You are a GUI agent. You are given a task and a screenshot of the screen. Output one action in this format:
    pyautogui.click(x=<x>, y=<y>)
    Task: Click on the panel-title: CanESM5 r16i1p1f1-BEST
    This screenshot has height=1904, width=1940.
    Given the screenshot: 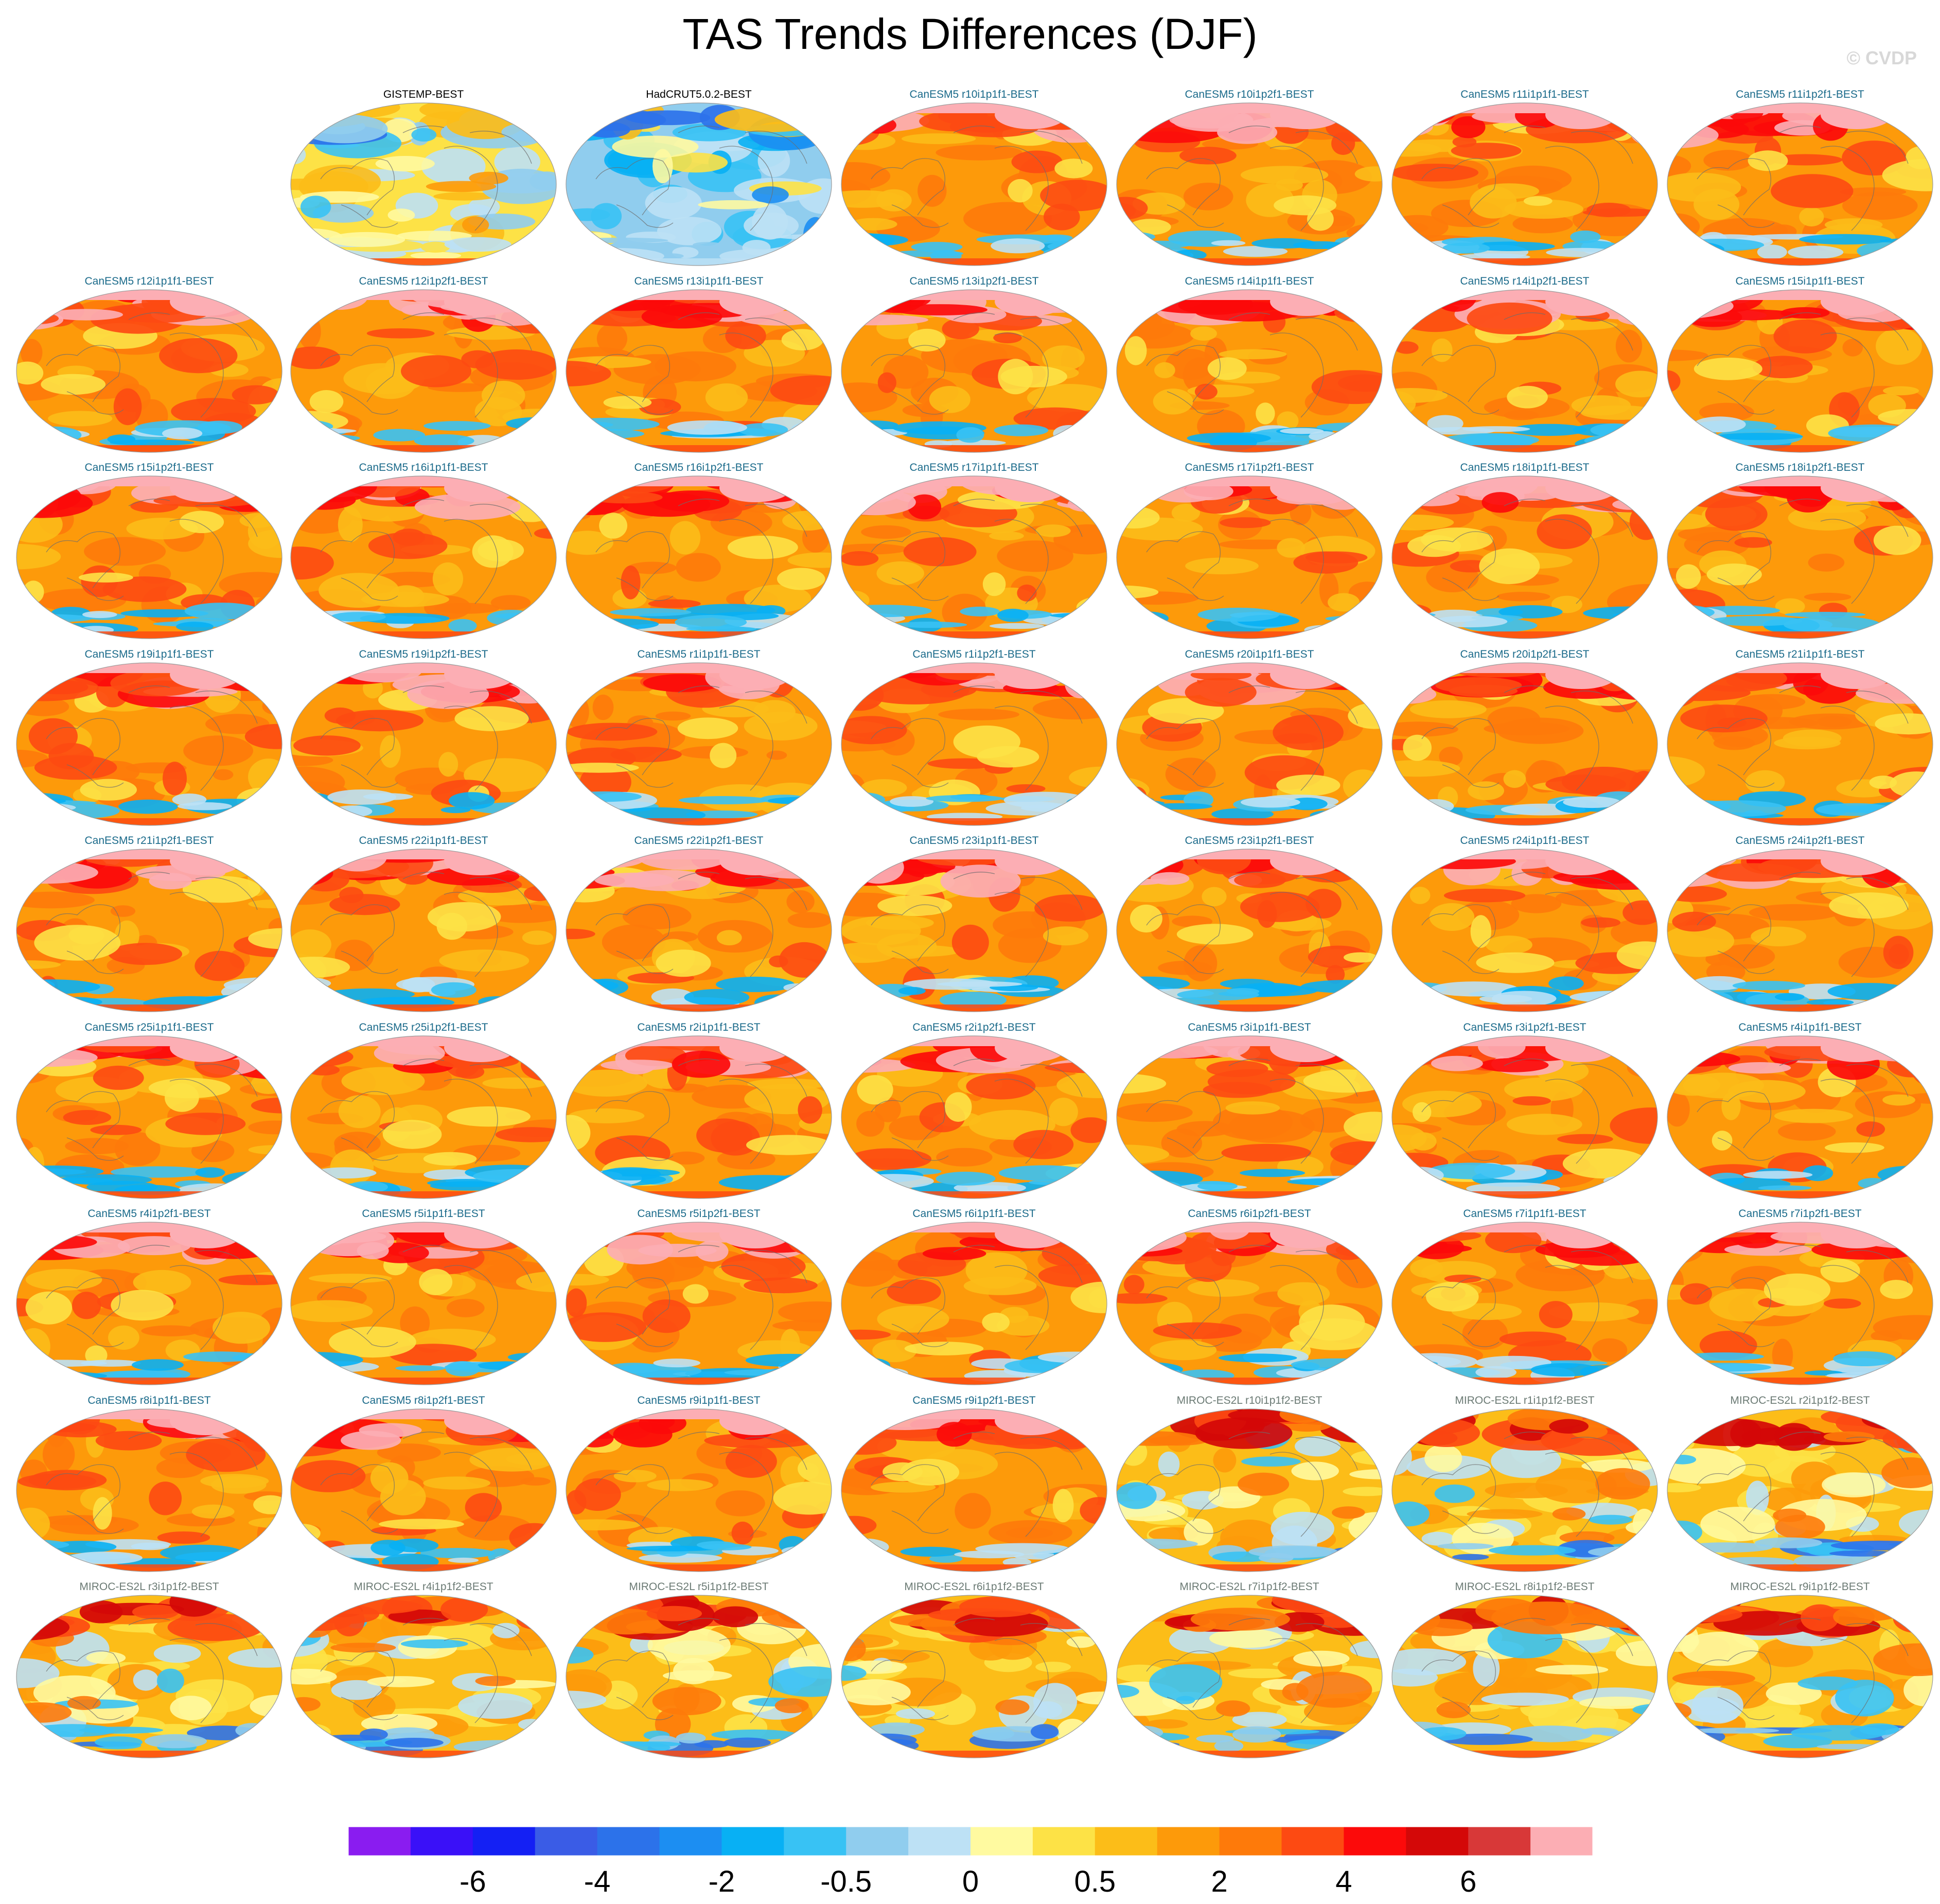 What is the action you would take?
    pyautogui.click(x=423, y=467)
    